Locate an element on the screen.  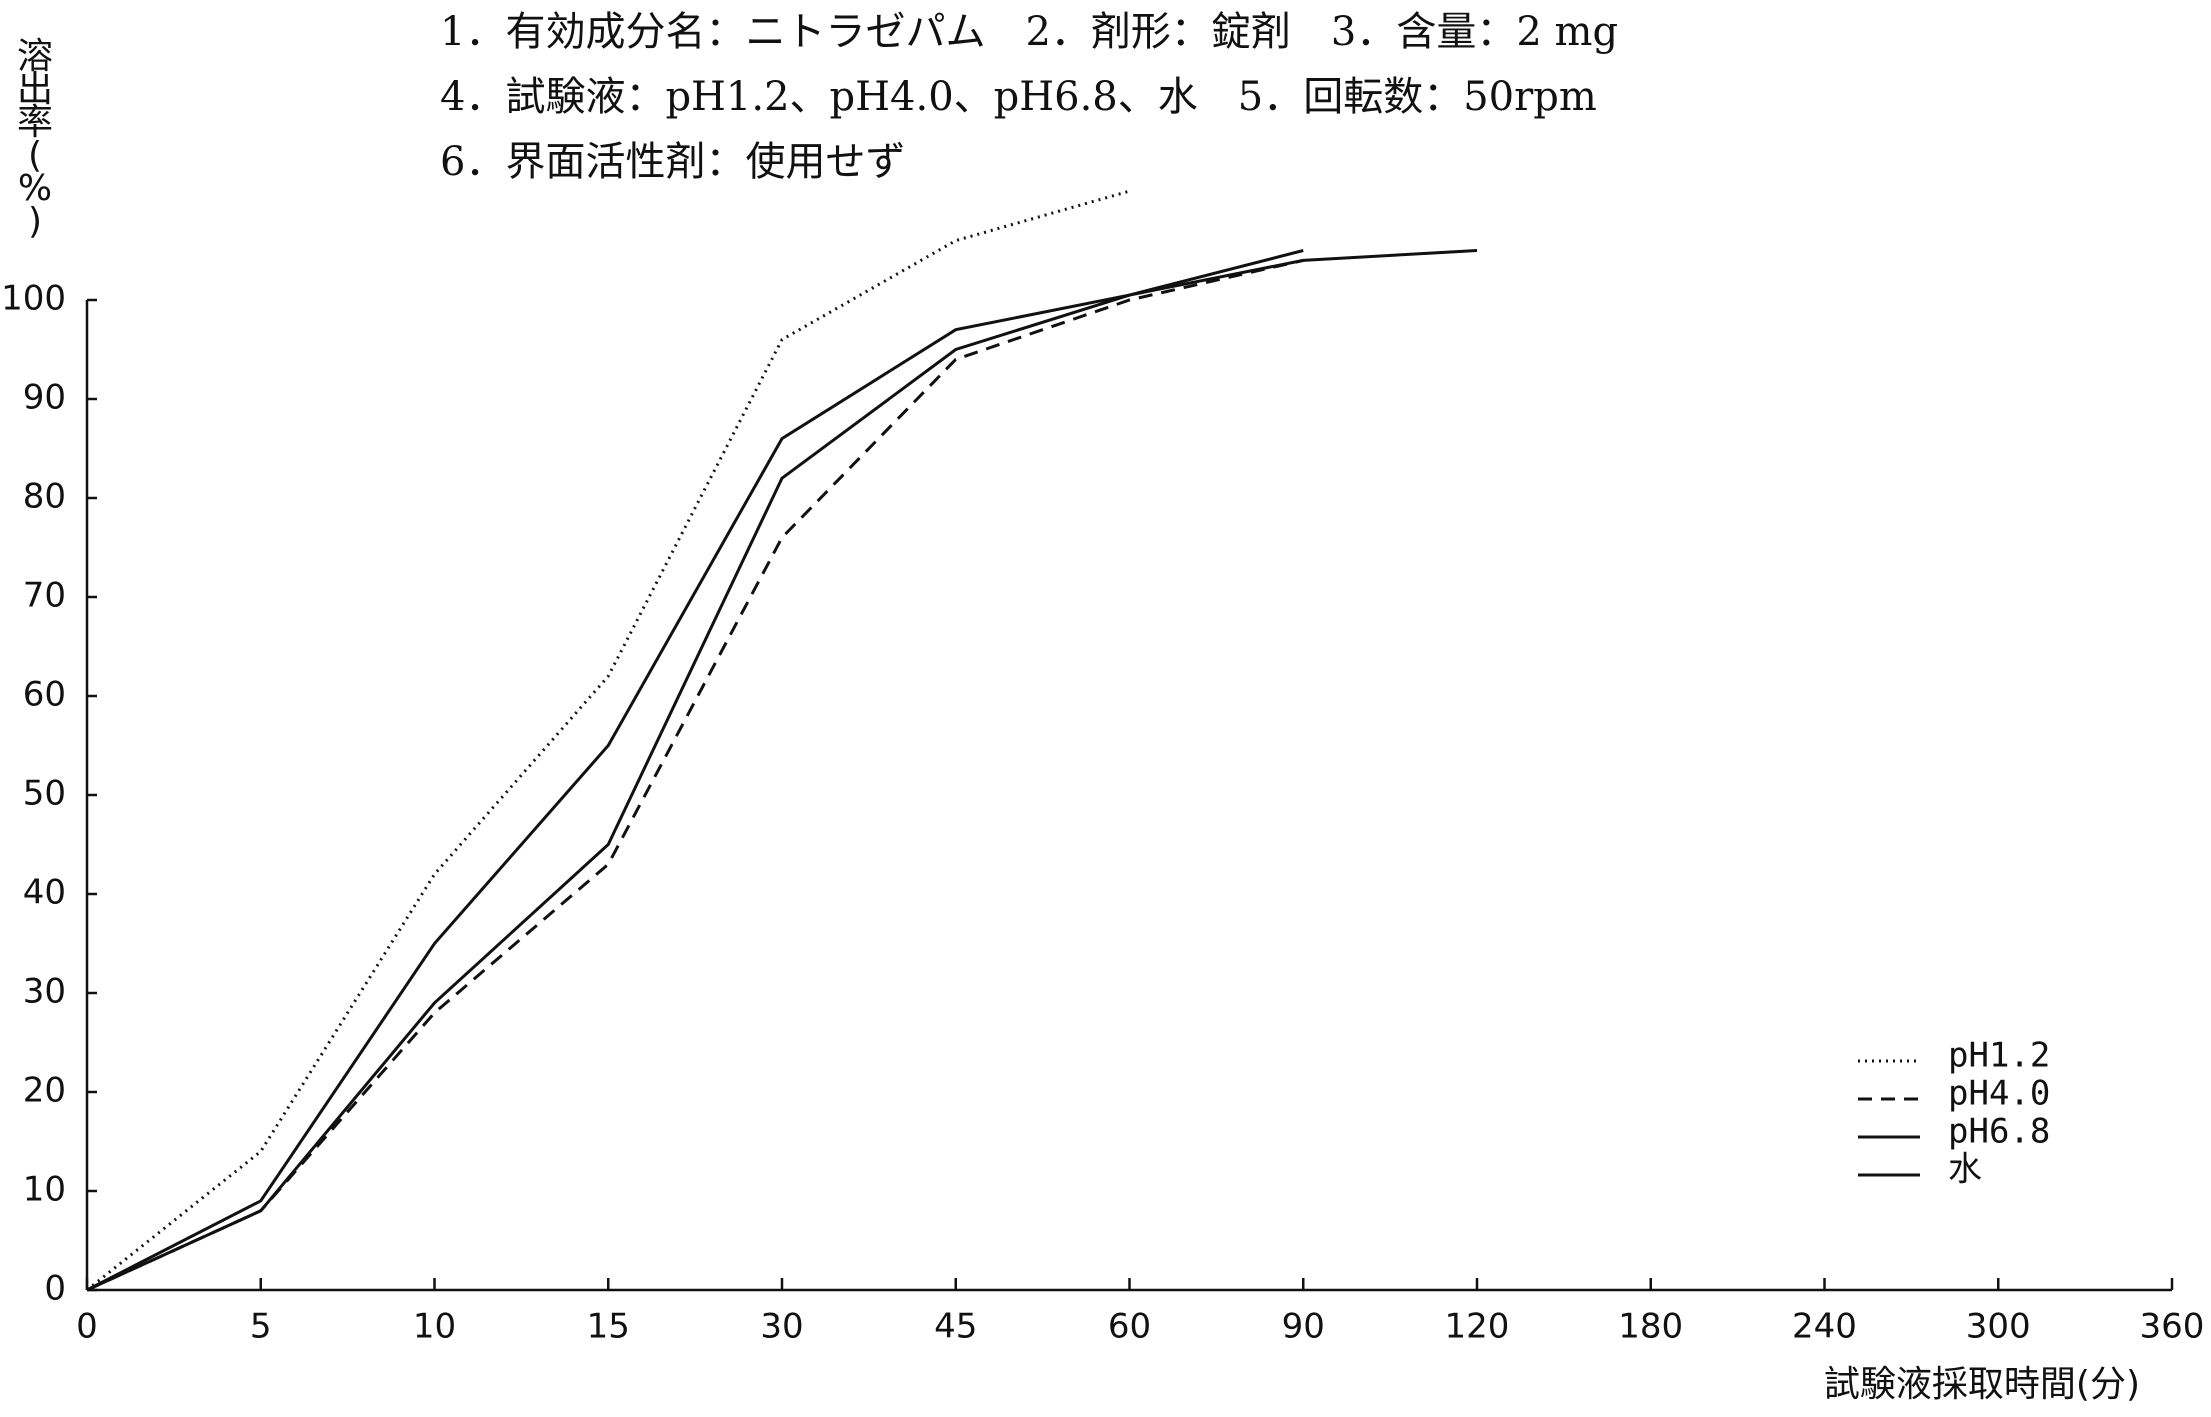
x-tick-label: 10 is located at coordinates (434, 1327).